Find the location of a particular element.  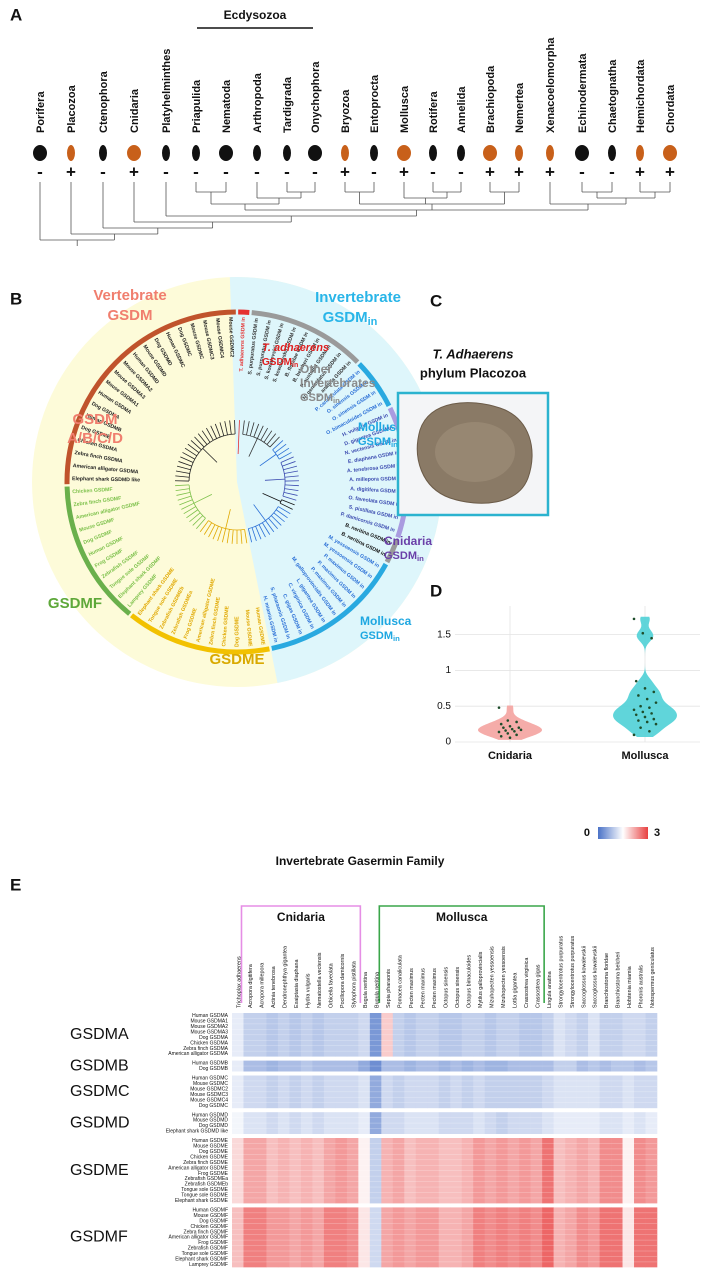

row-label: Mouse GSDMF is located at coordinates (211, 1216).